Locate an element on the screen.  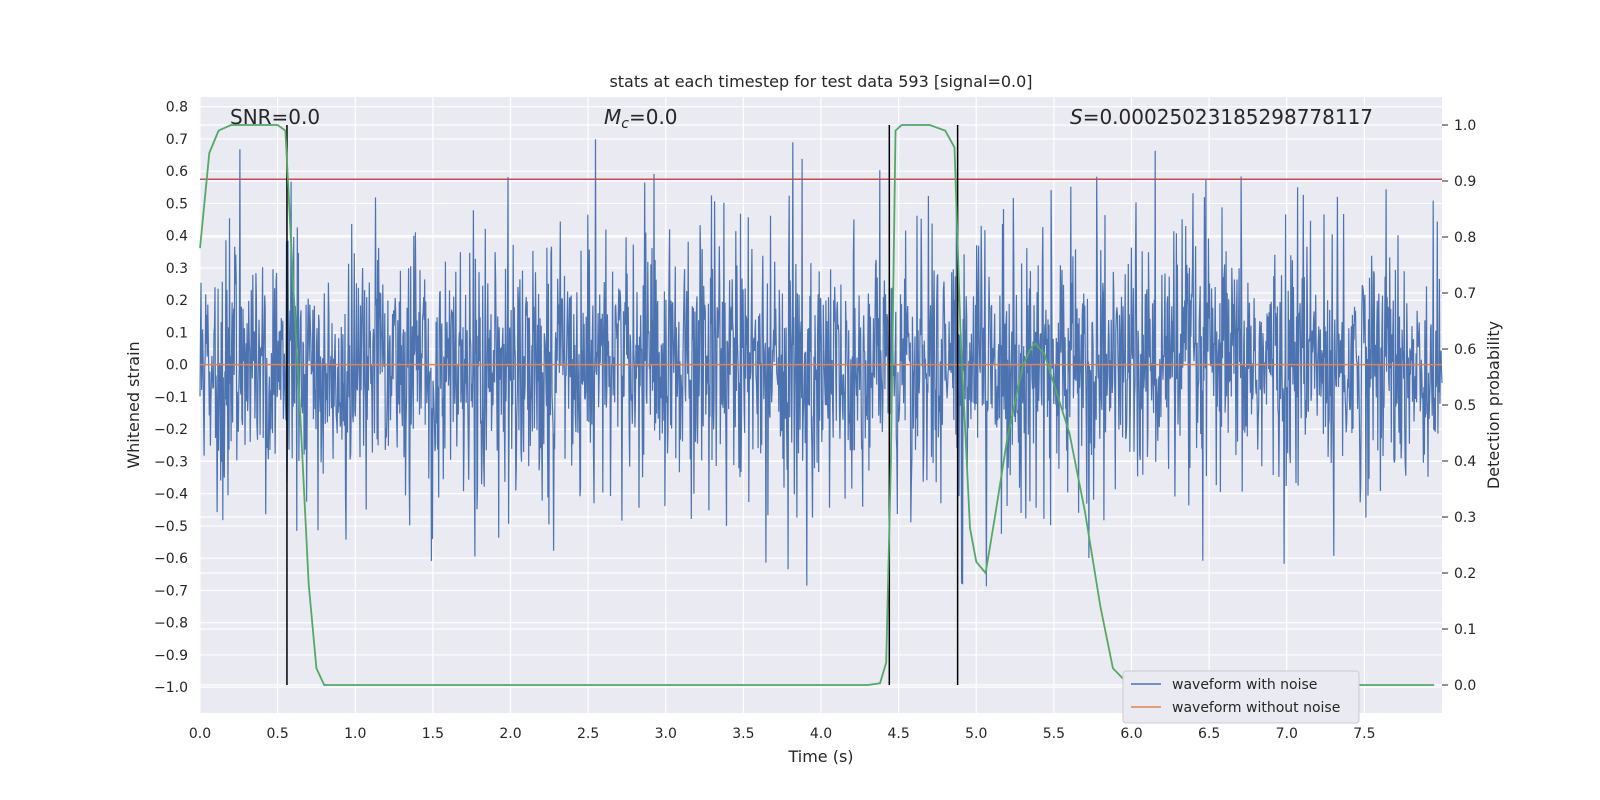
y-tick-label: −0.6 is located at coordinates (171, 559).